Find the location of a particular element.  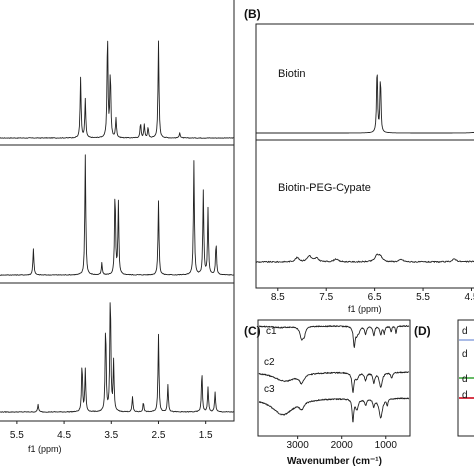

panel-label-d: (D) is located at coordinates (422, 331).